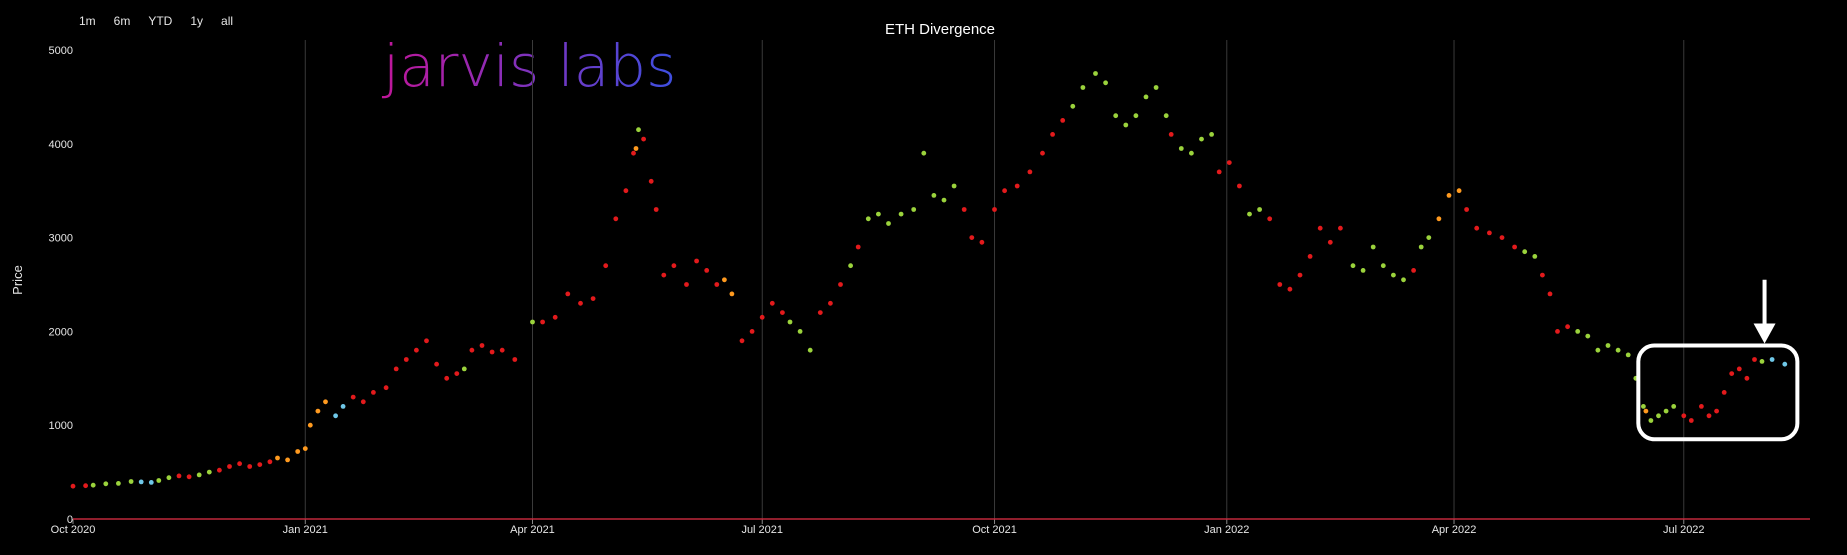 This screenshot has height=555, width=1847. Describe the element at coordinates (994, 530) in the screenshot. I see `x-tick-label: Oct 2021` at that location.